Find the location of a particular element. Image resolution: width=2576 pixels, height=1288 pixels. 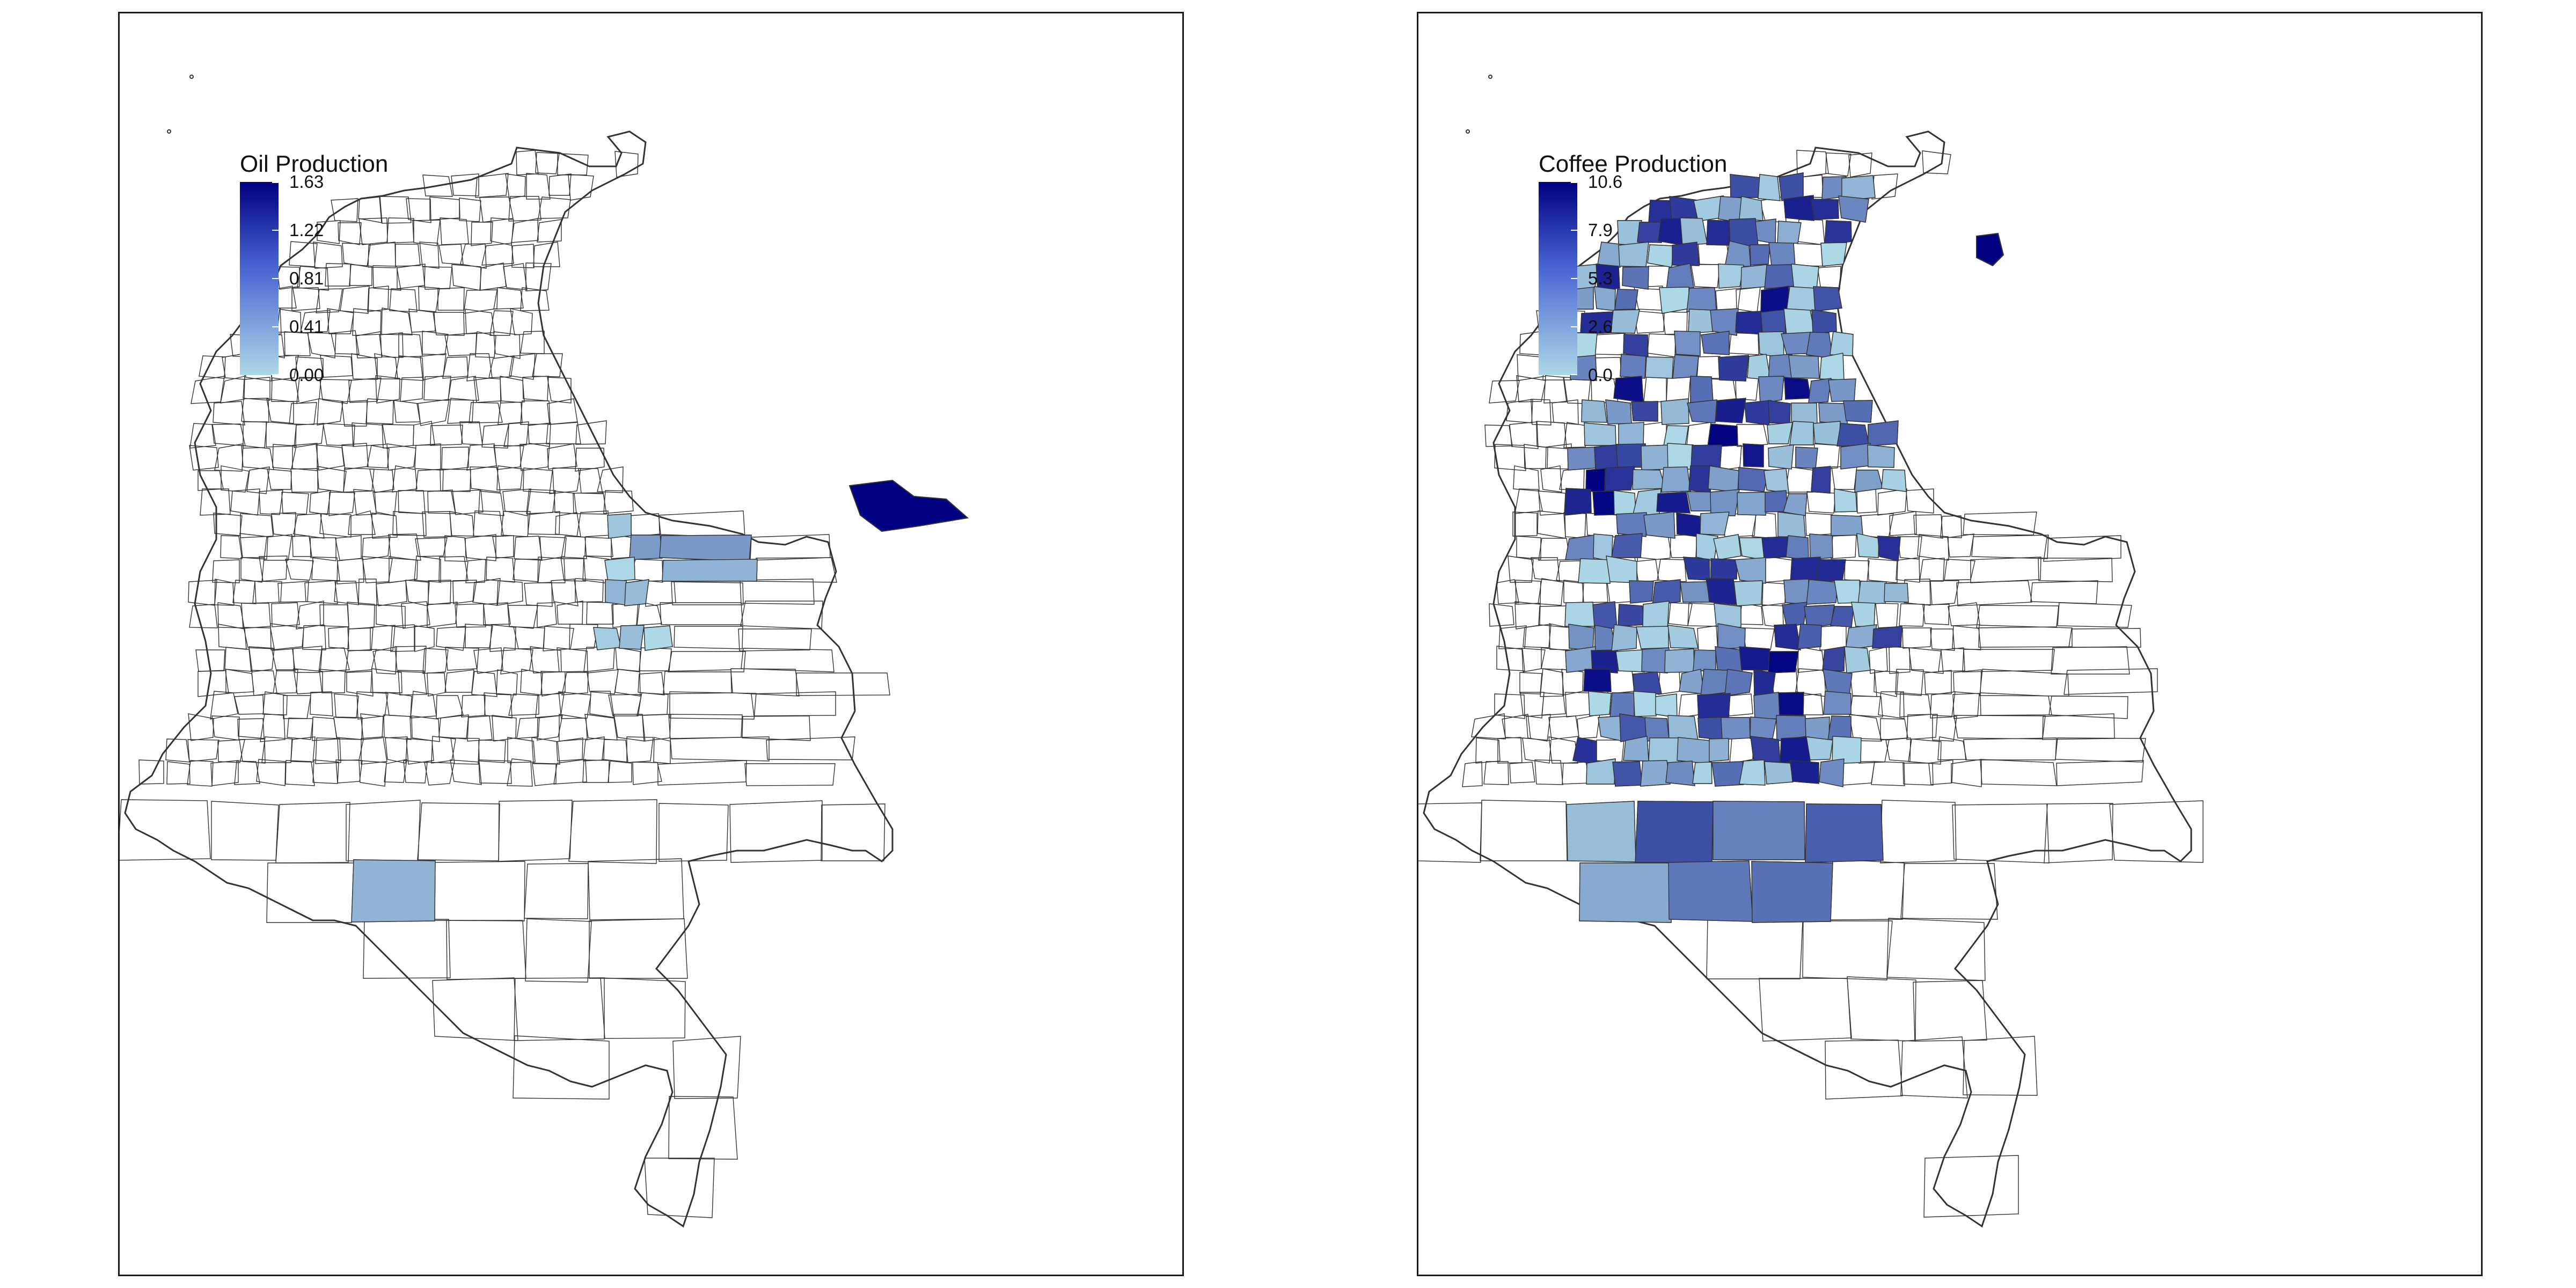

oil-legend-label: 0.81 is located at coordinates (306, 278).